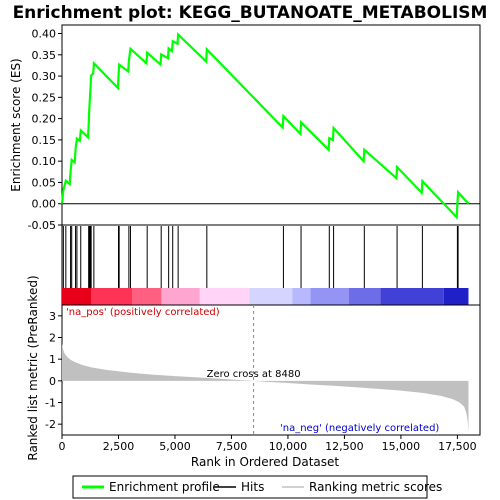 Image resolution: width=500 pixels, height=500 pixels. I want to click on positive-correlation-label: 'na_pos' (positively correlated), so click(143, 312).